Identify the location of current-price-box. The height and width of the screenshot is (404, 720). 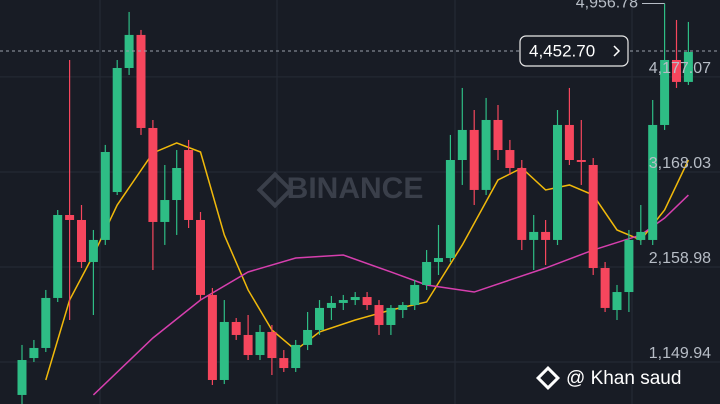
(574, 51).